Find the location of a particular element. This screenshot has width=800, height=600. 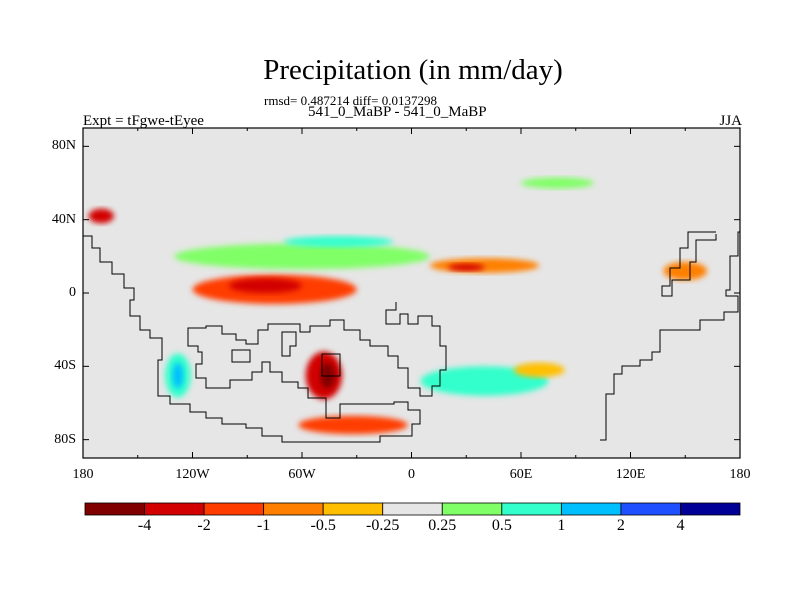

x-tick-label: 120E is located at coordinates (630, 474).